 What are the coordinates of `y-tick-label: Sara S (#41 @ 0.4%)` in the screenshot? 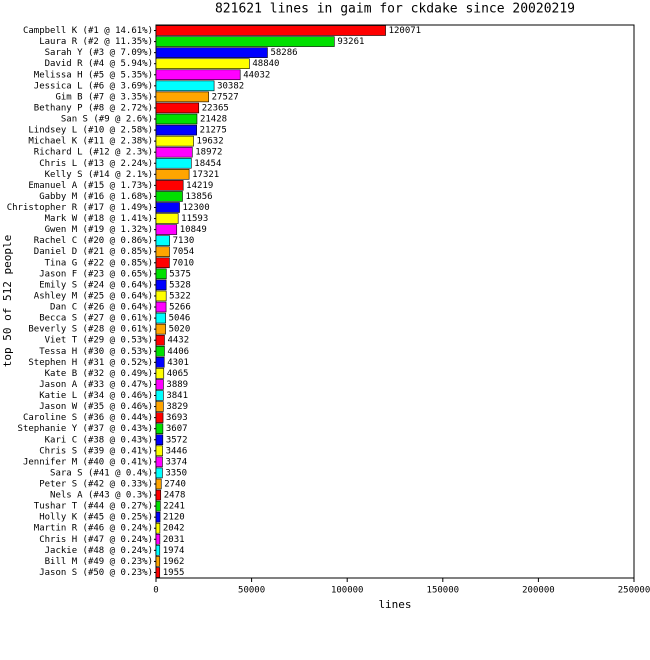 It's located at (101, 473).